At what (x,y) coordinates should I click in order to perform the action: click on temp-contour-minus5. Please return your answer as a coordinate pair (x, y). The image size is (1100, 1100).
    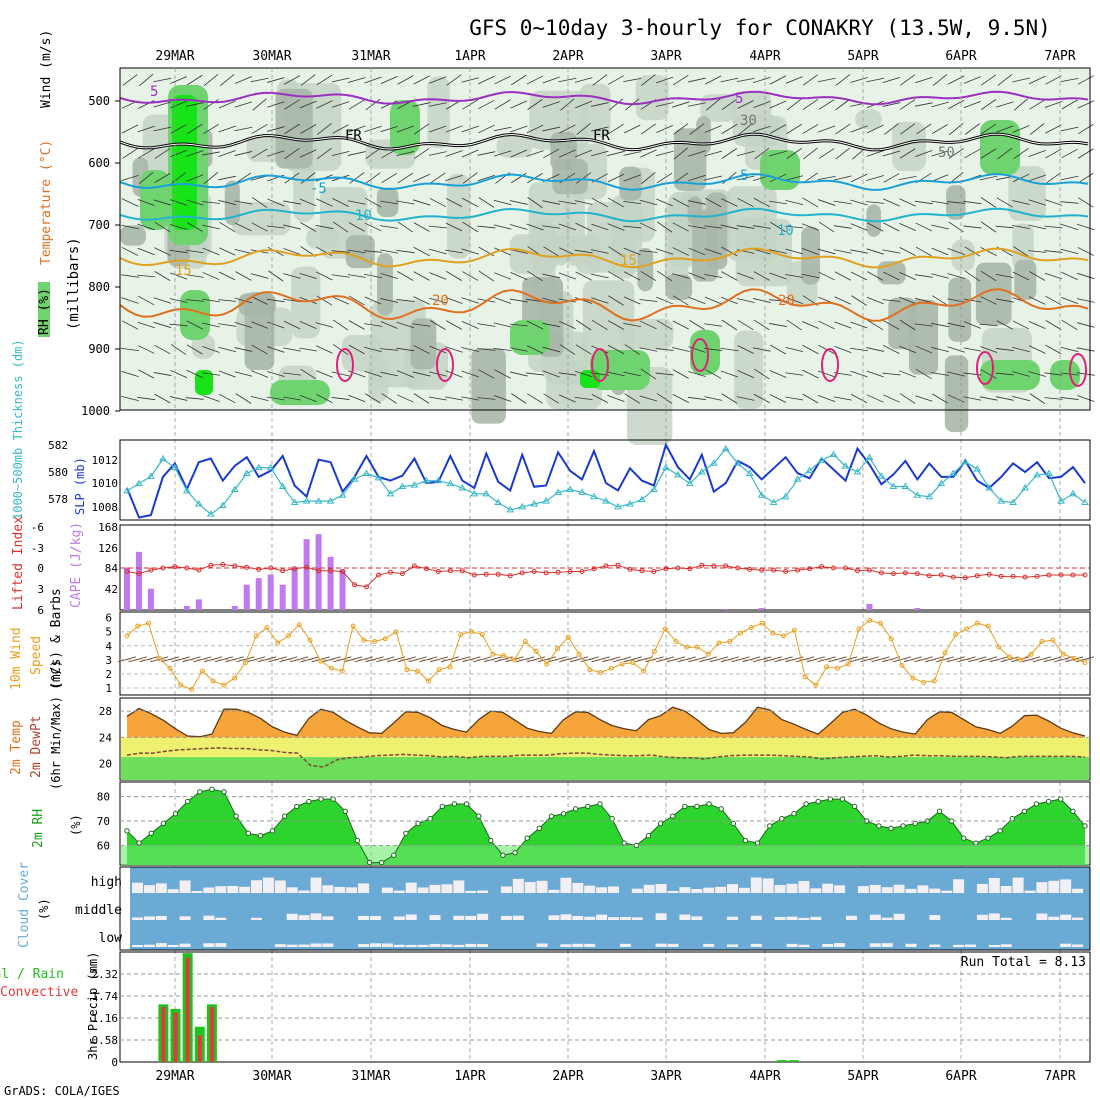
    Looking at the image, I should click on (604, 98).